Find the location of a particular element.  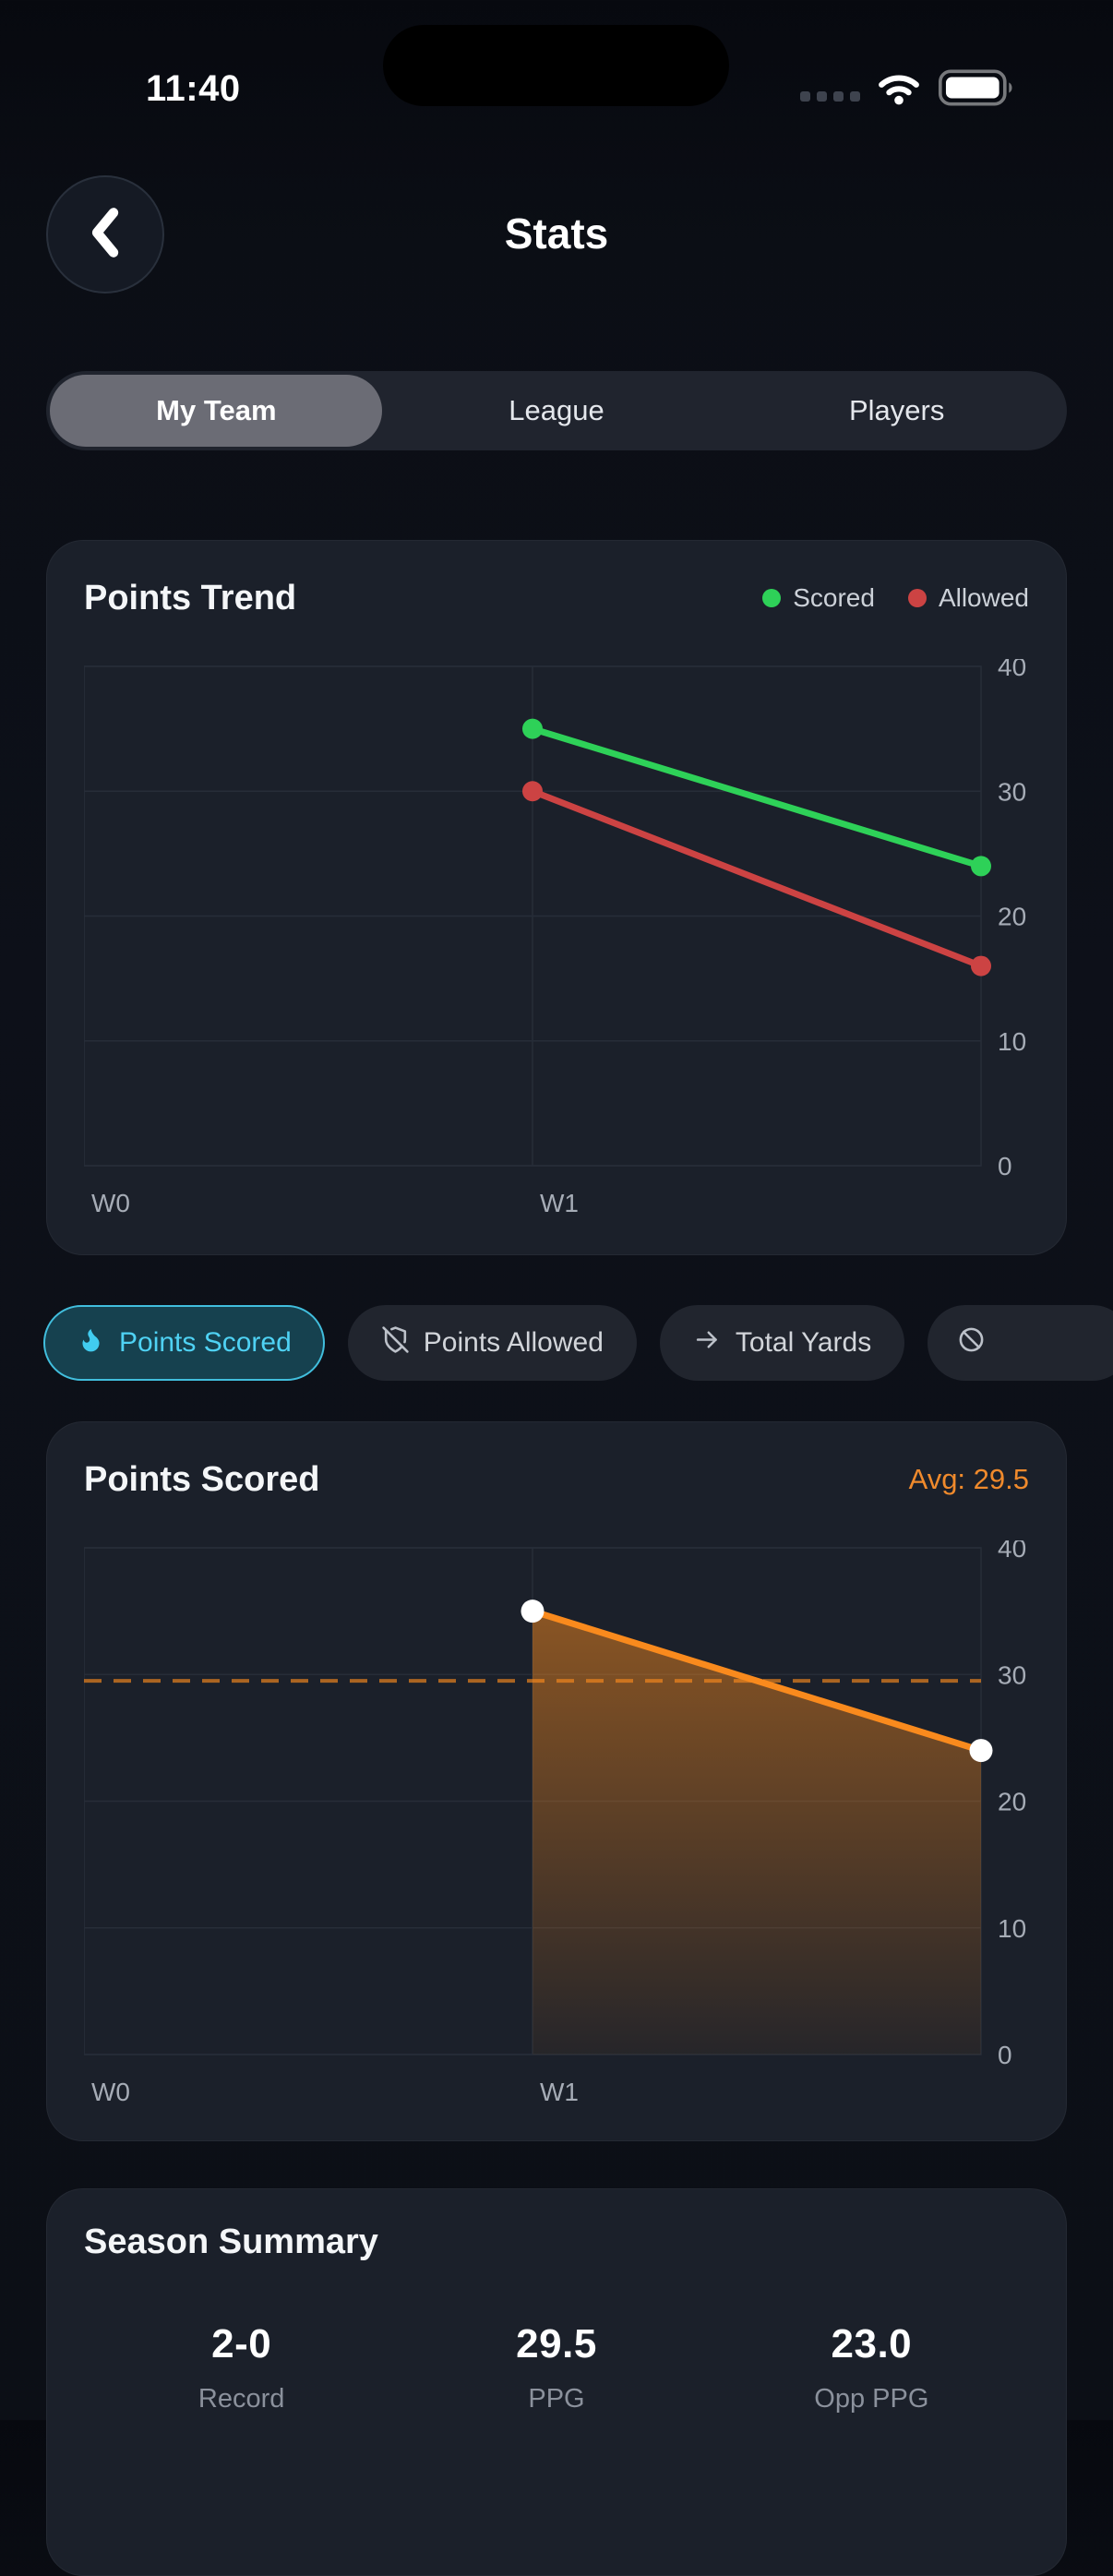

stat-filter-chips: Points Scored Points Allowed Total Yards is located at coordinates (578, 1343).